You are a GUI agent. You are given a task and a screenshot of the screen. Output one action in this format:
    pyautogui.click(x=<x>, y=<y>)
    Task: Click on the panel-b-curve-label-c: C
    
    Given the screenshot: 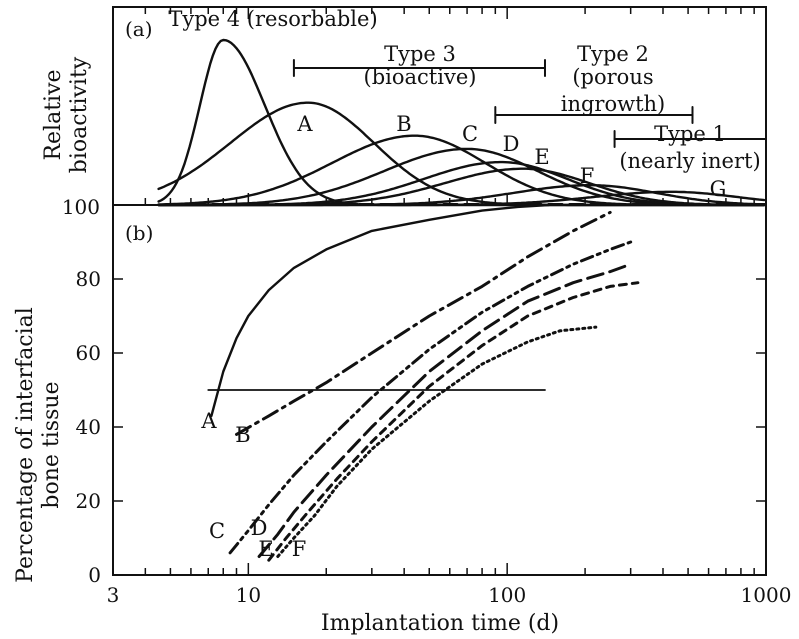 What is the action you would take?
    pyautogui.click(x=217, y=531)
    